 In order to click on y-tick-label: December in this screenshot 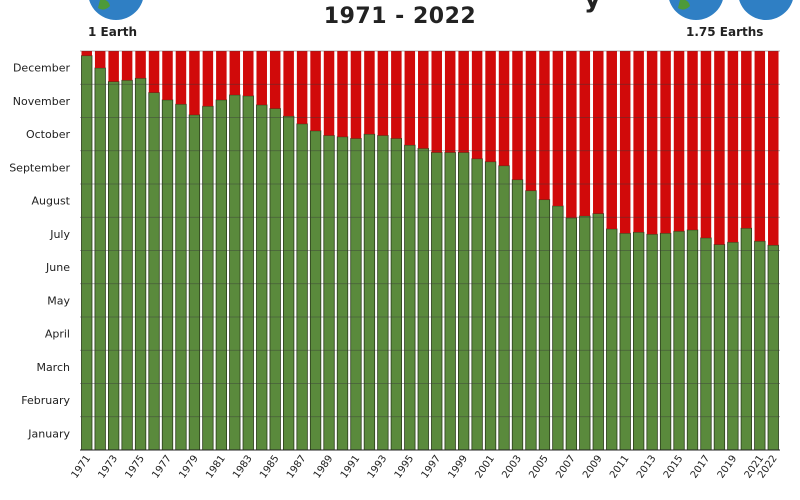, I will do `click(42, 68)`.